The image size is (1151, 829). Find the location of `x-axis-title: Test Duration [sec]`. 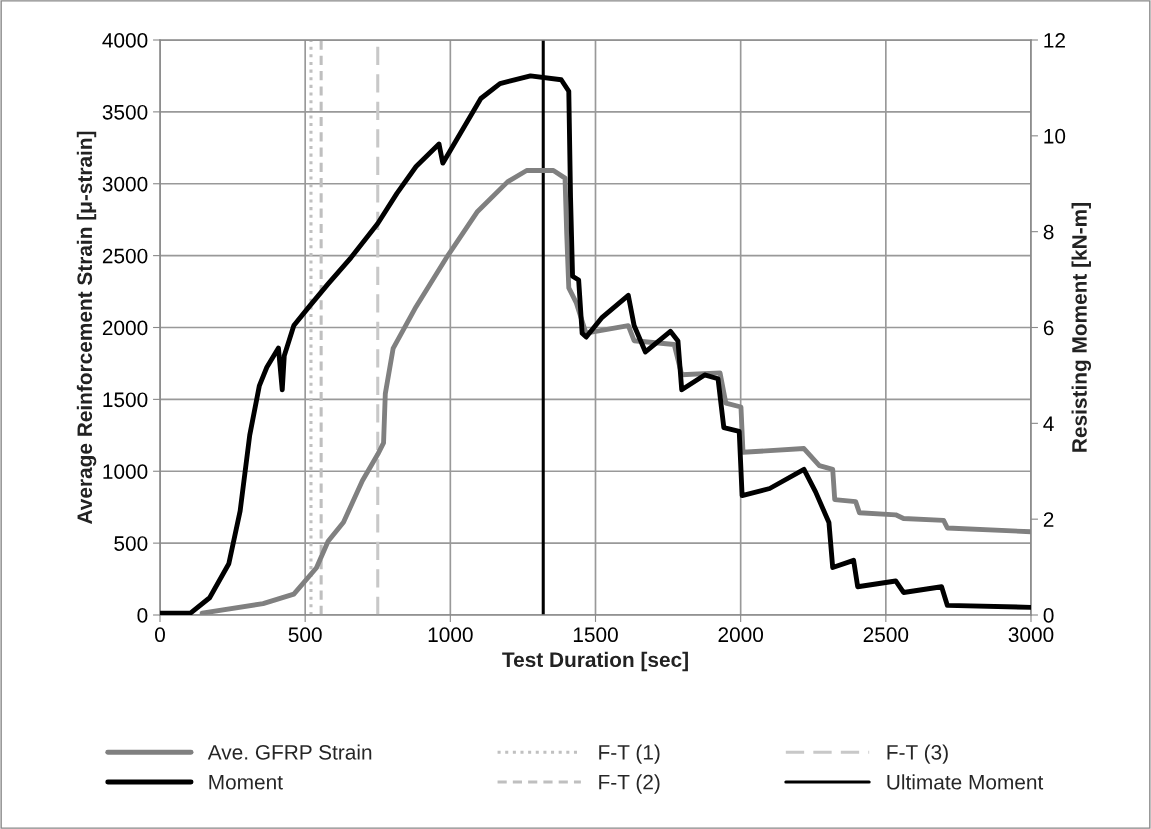

x-axis-title: Test Duration [sec] is located at coordinates (595, 661).